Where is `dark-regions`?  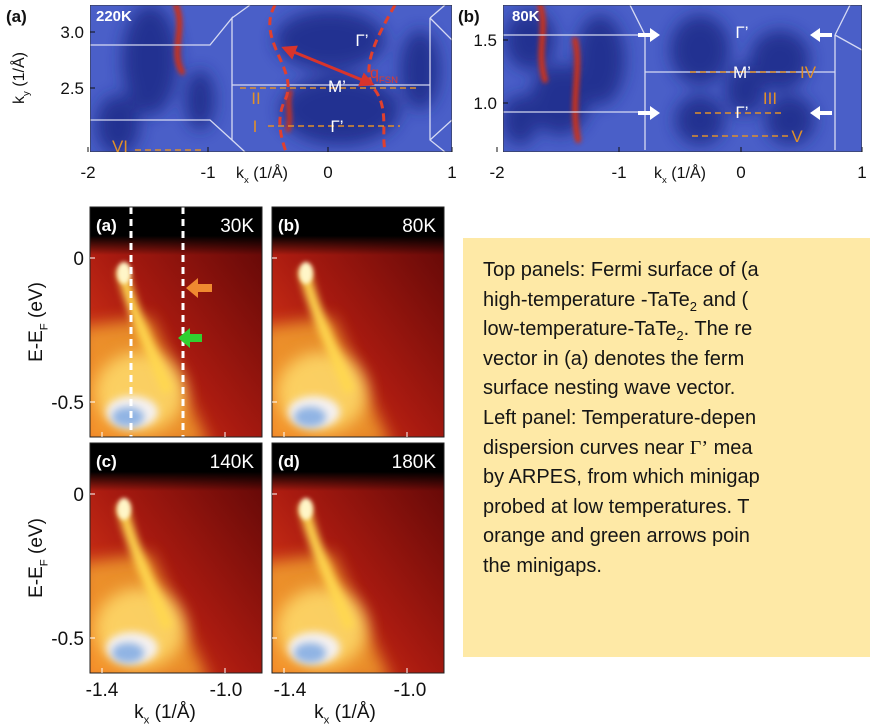
dark-regions is located at coordinates (659, 77).